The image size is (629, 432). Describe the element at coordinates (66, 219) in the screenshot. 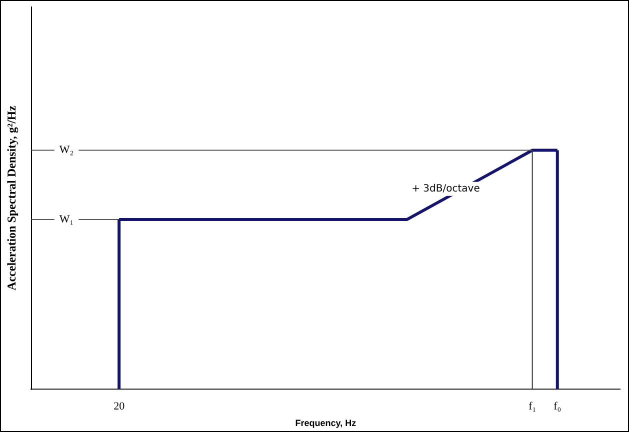

I see `ref-line-label: W₁` at that location.